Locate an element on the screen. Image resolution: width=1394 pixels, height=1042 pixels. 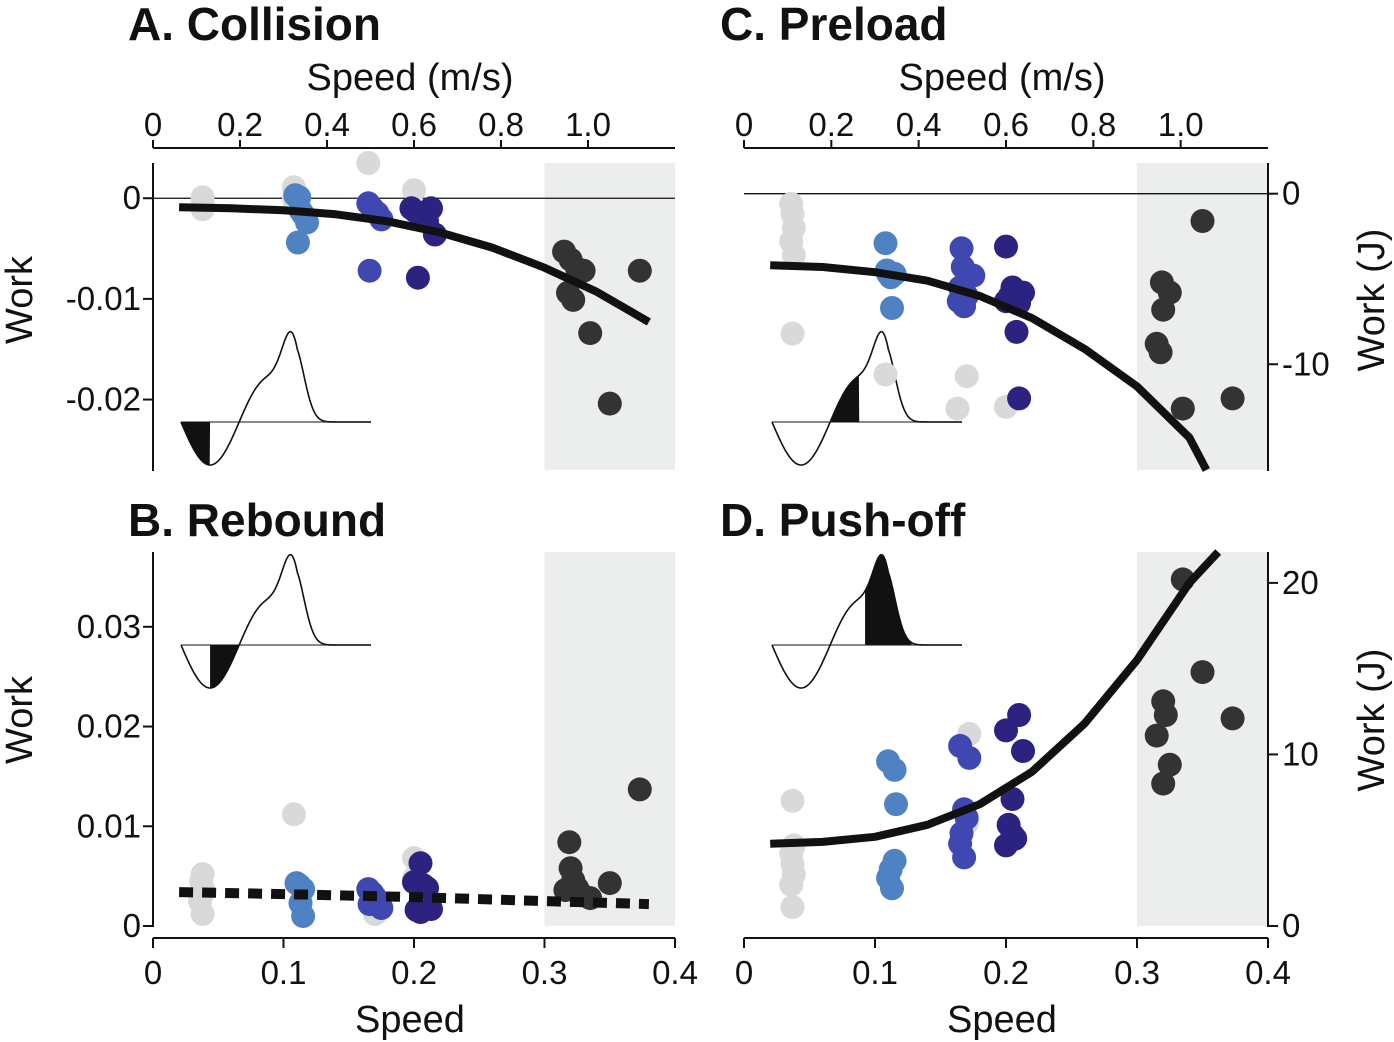
y-tick-label: 0.03 is located at coordinates (109, 626).